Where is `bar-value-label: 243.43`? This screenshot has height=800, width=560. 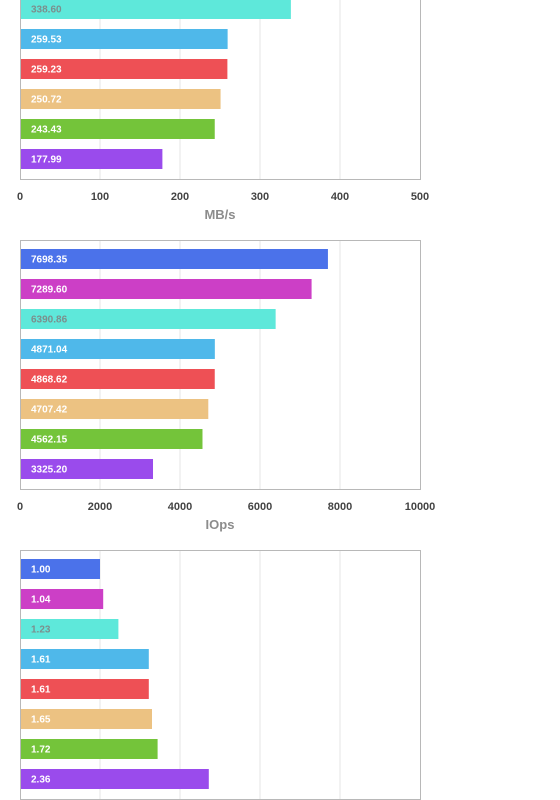
bar-value-label: 243.43 is located at coordinates (46, 130).